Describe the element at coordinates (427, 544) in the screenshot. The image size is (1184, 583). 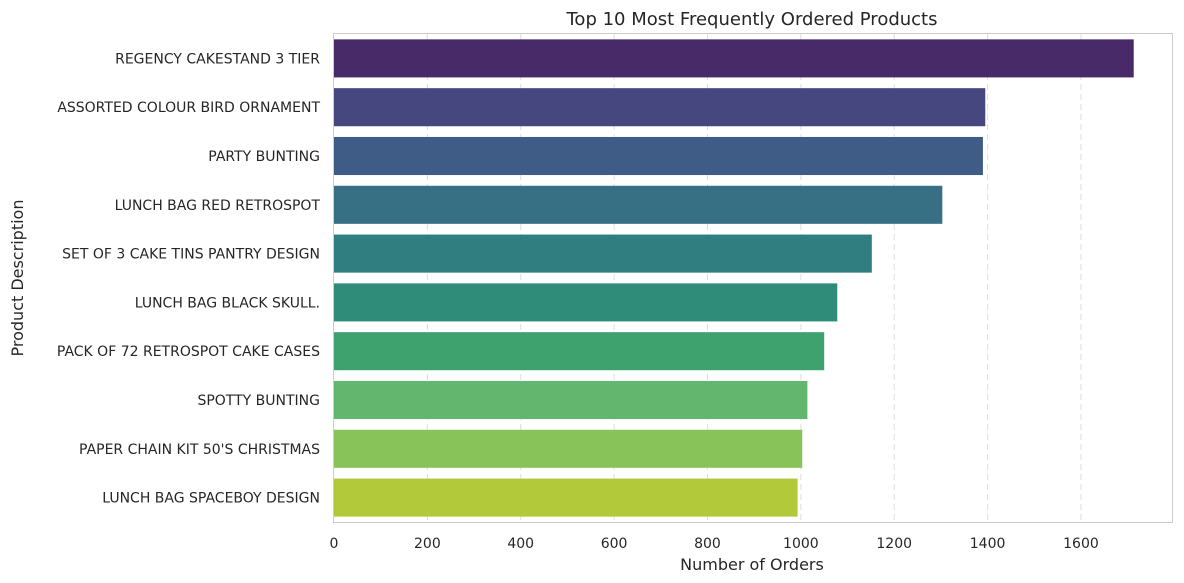
I see `x-tick-label: 200` at that location.